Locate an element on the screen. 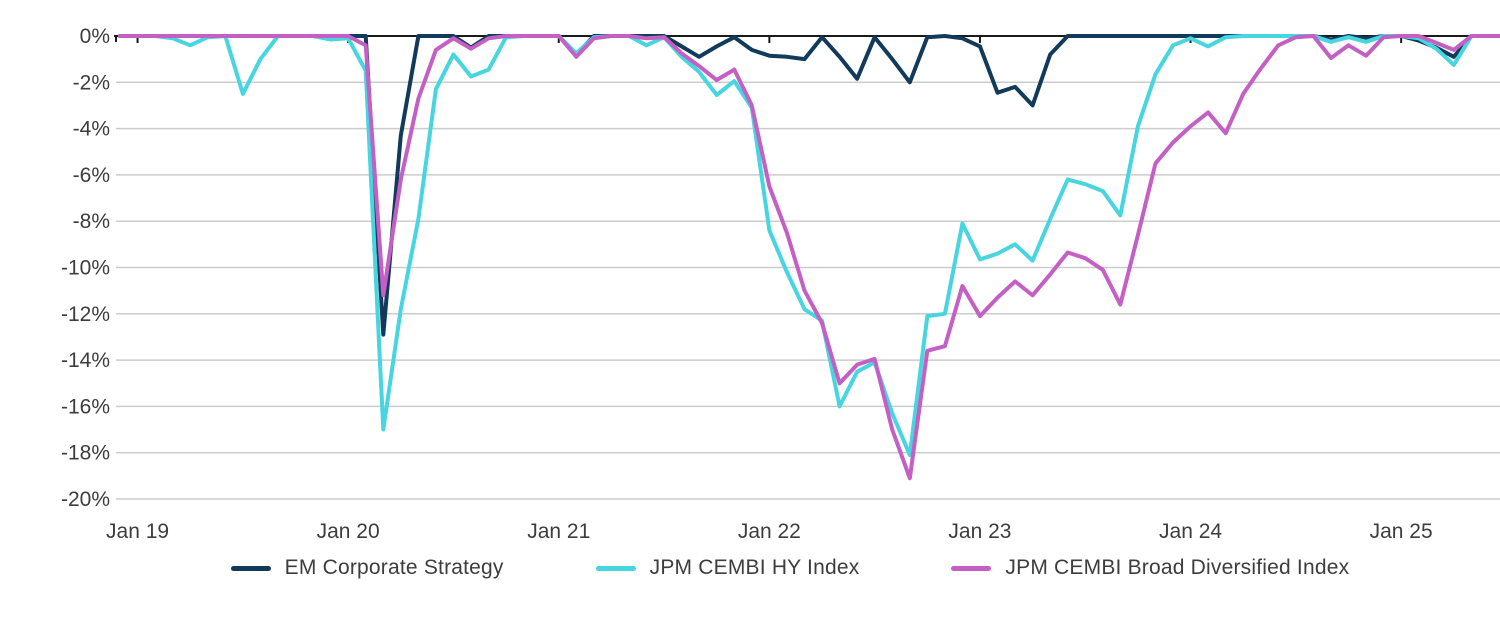 Image resolution: width=1500 pixels, height=628 pixels. svg-text: -14% is located at coordinates (85, 360).